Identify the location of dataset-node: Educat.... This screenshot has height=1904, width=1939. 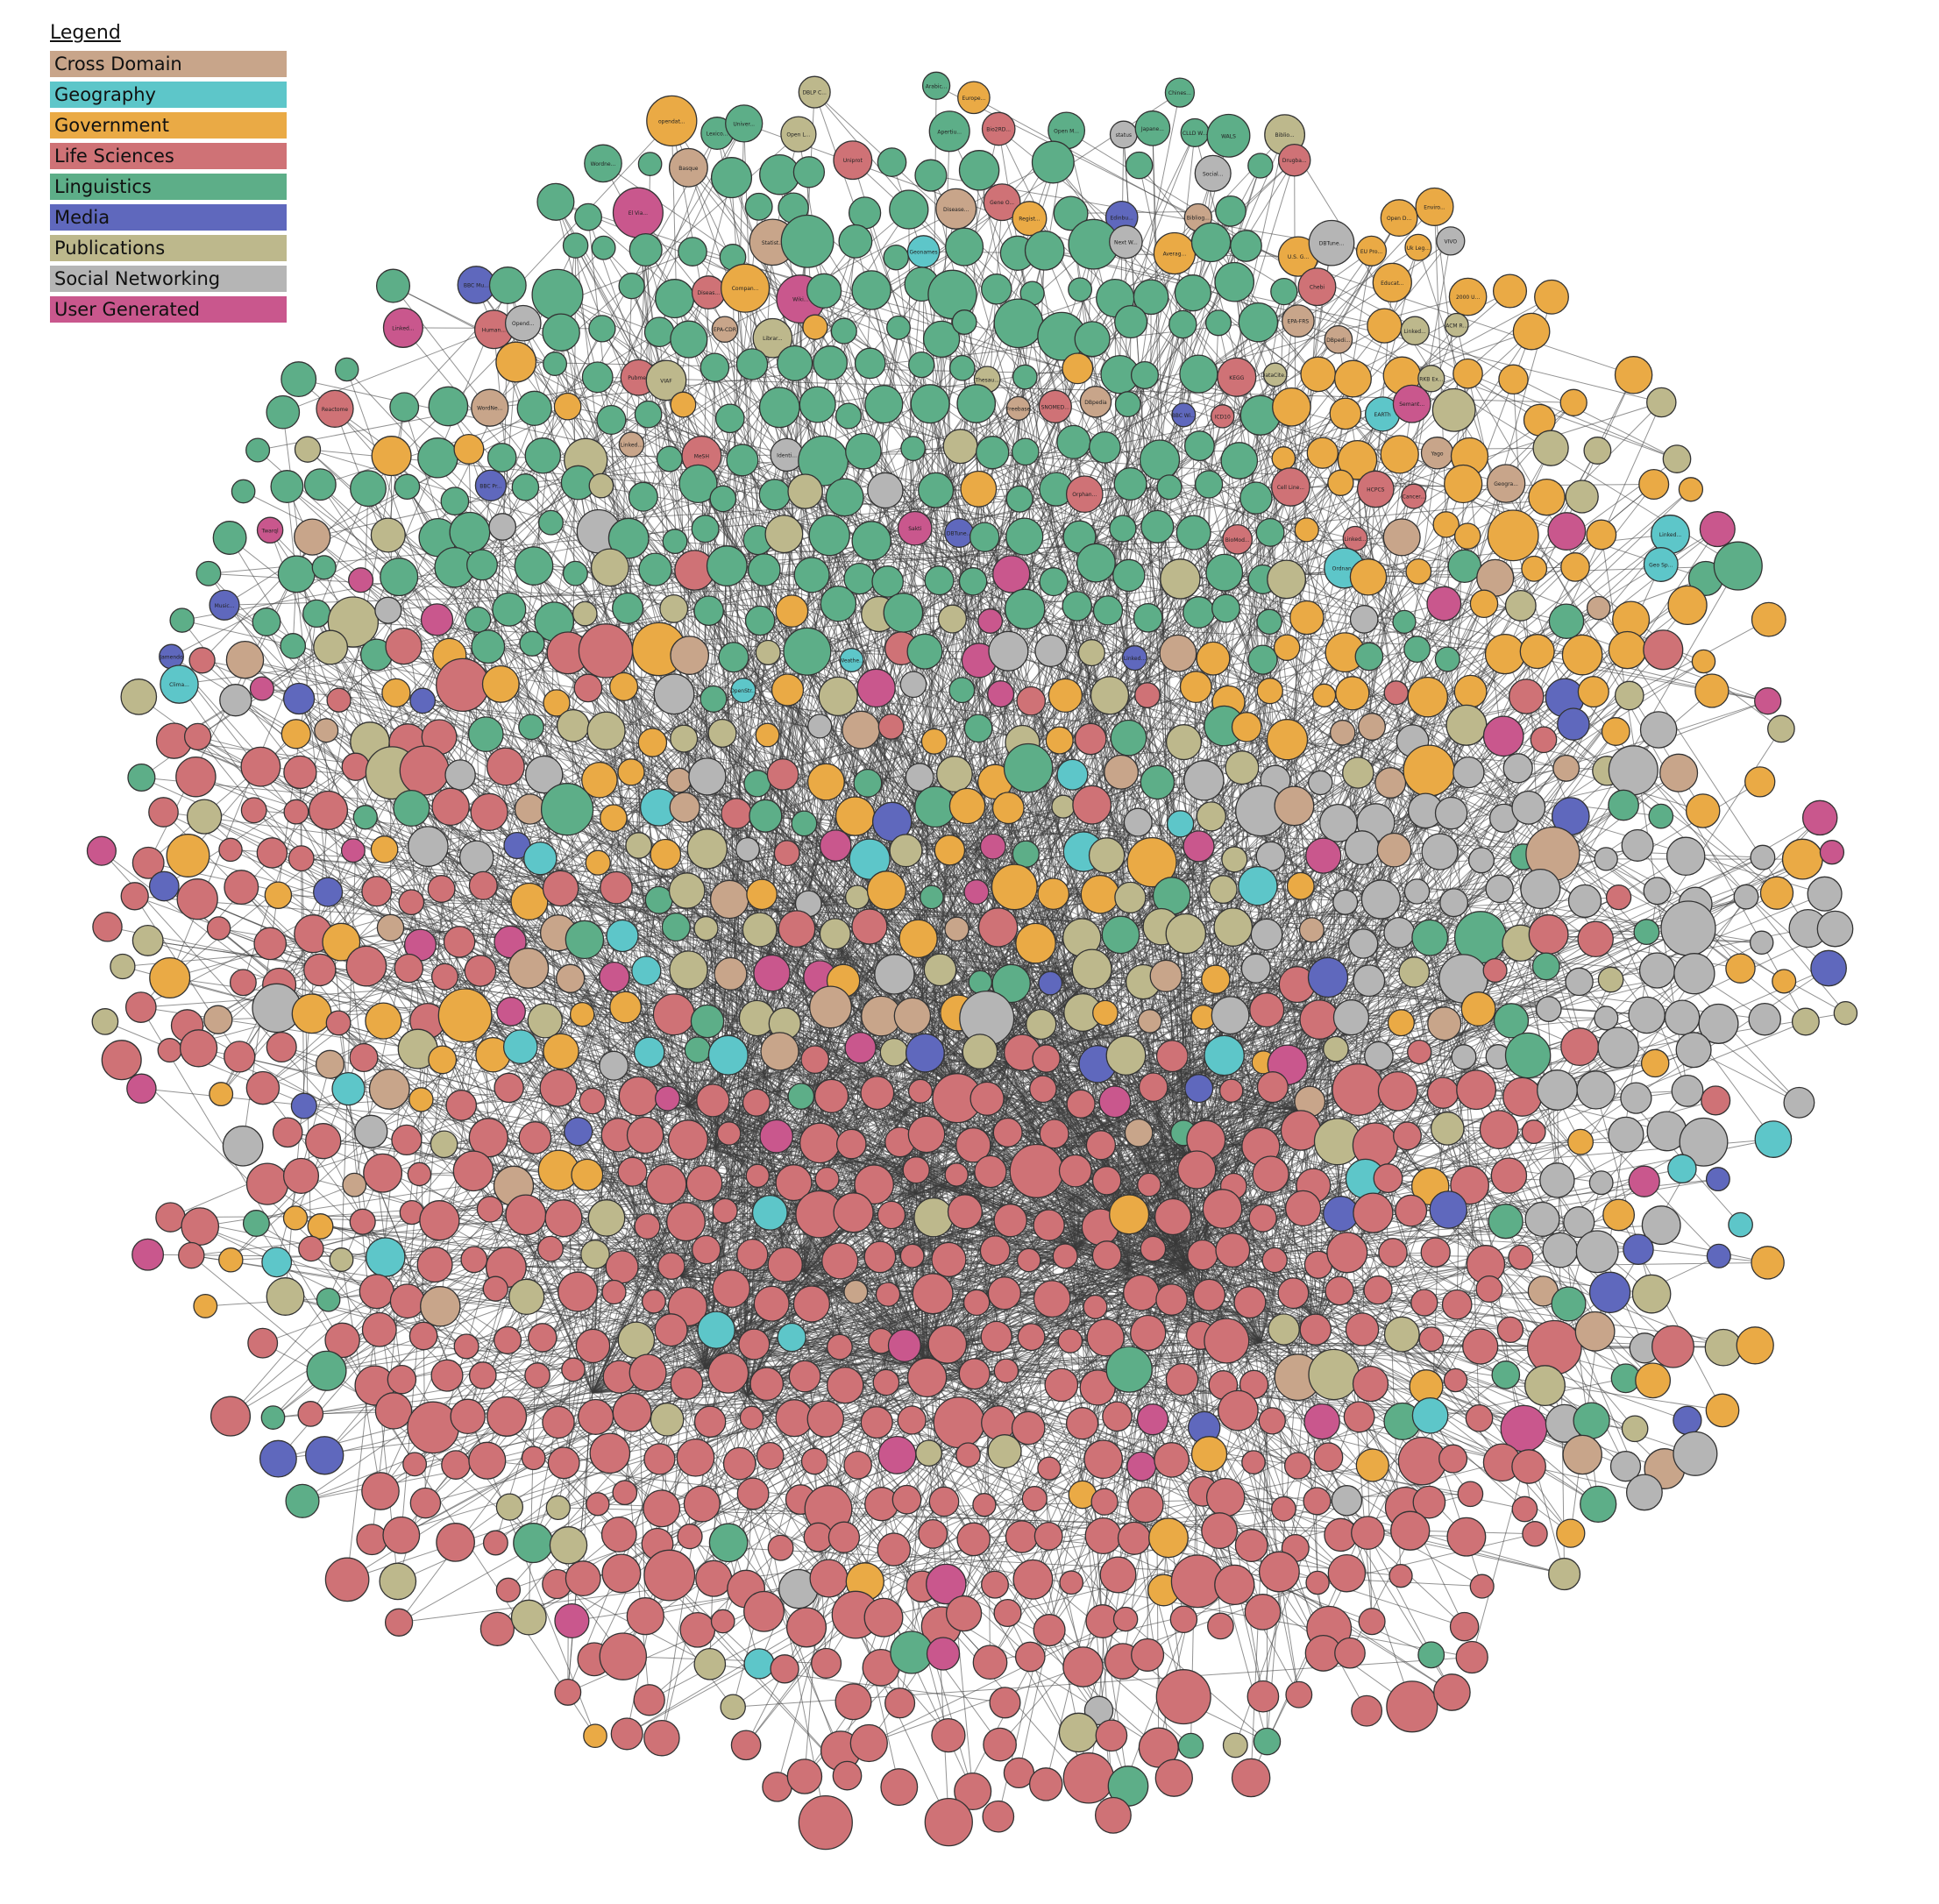
(1392, 282).